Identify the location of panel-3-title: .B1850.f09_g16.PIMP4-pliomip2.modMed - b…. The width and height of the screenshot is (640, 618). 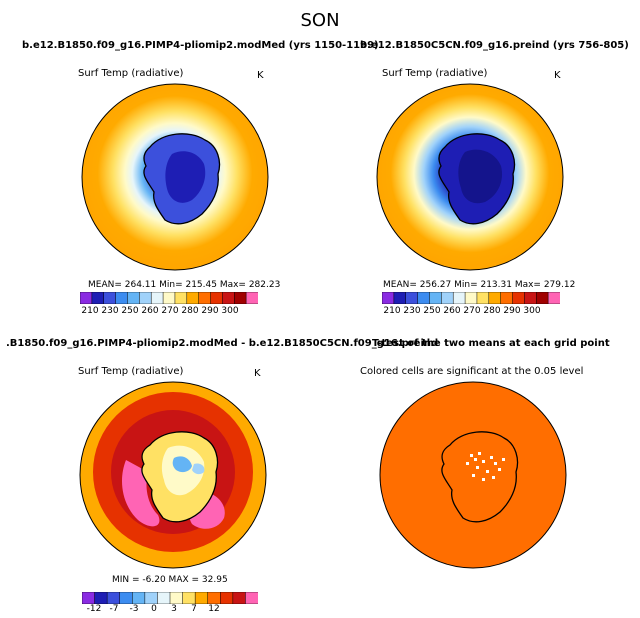
(222, 343).